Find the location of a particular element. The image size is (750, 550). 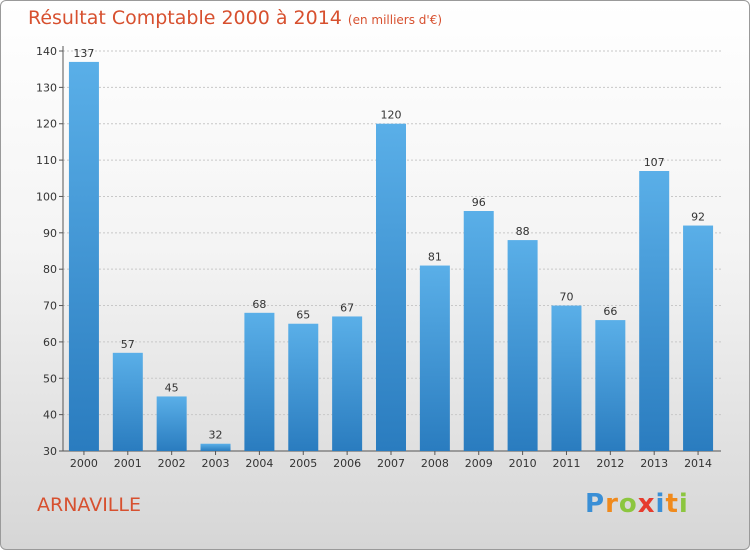

y-tick-label: 110 is located at coordinates (46, 160).